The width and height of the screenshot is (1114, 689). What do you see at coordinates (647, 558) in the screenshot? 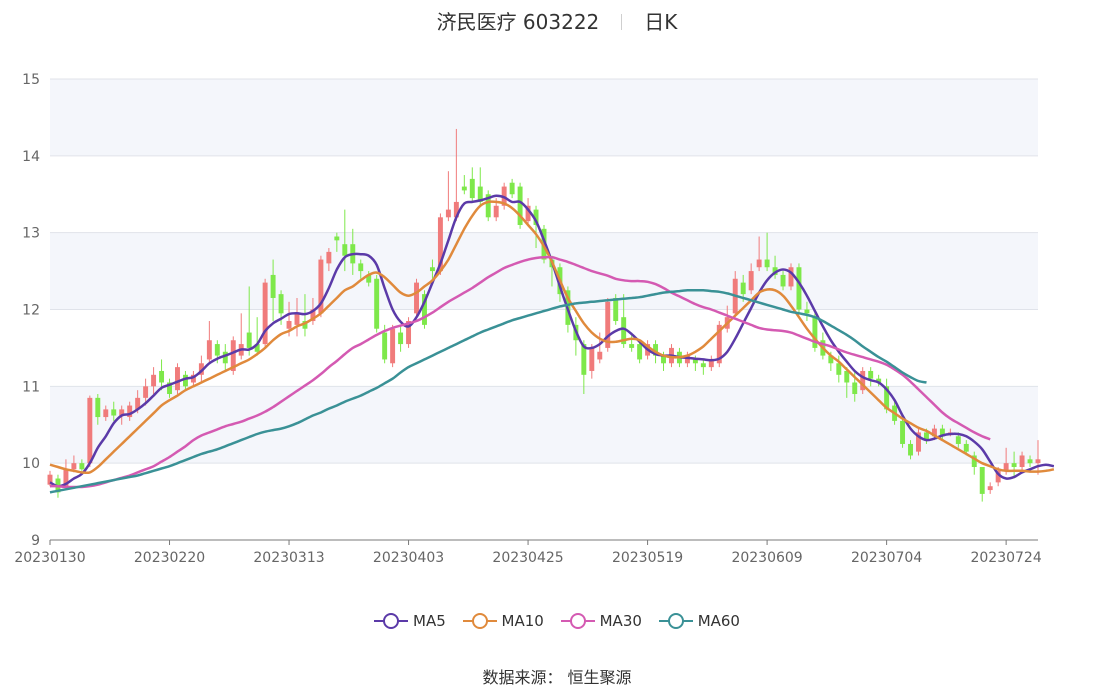
I see `x-tick-label: 20230519` at bounding box center [647, 558].